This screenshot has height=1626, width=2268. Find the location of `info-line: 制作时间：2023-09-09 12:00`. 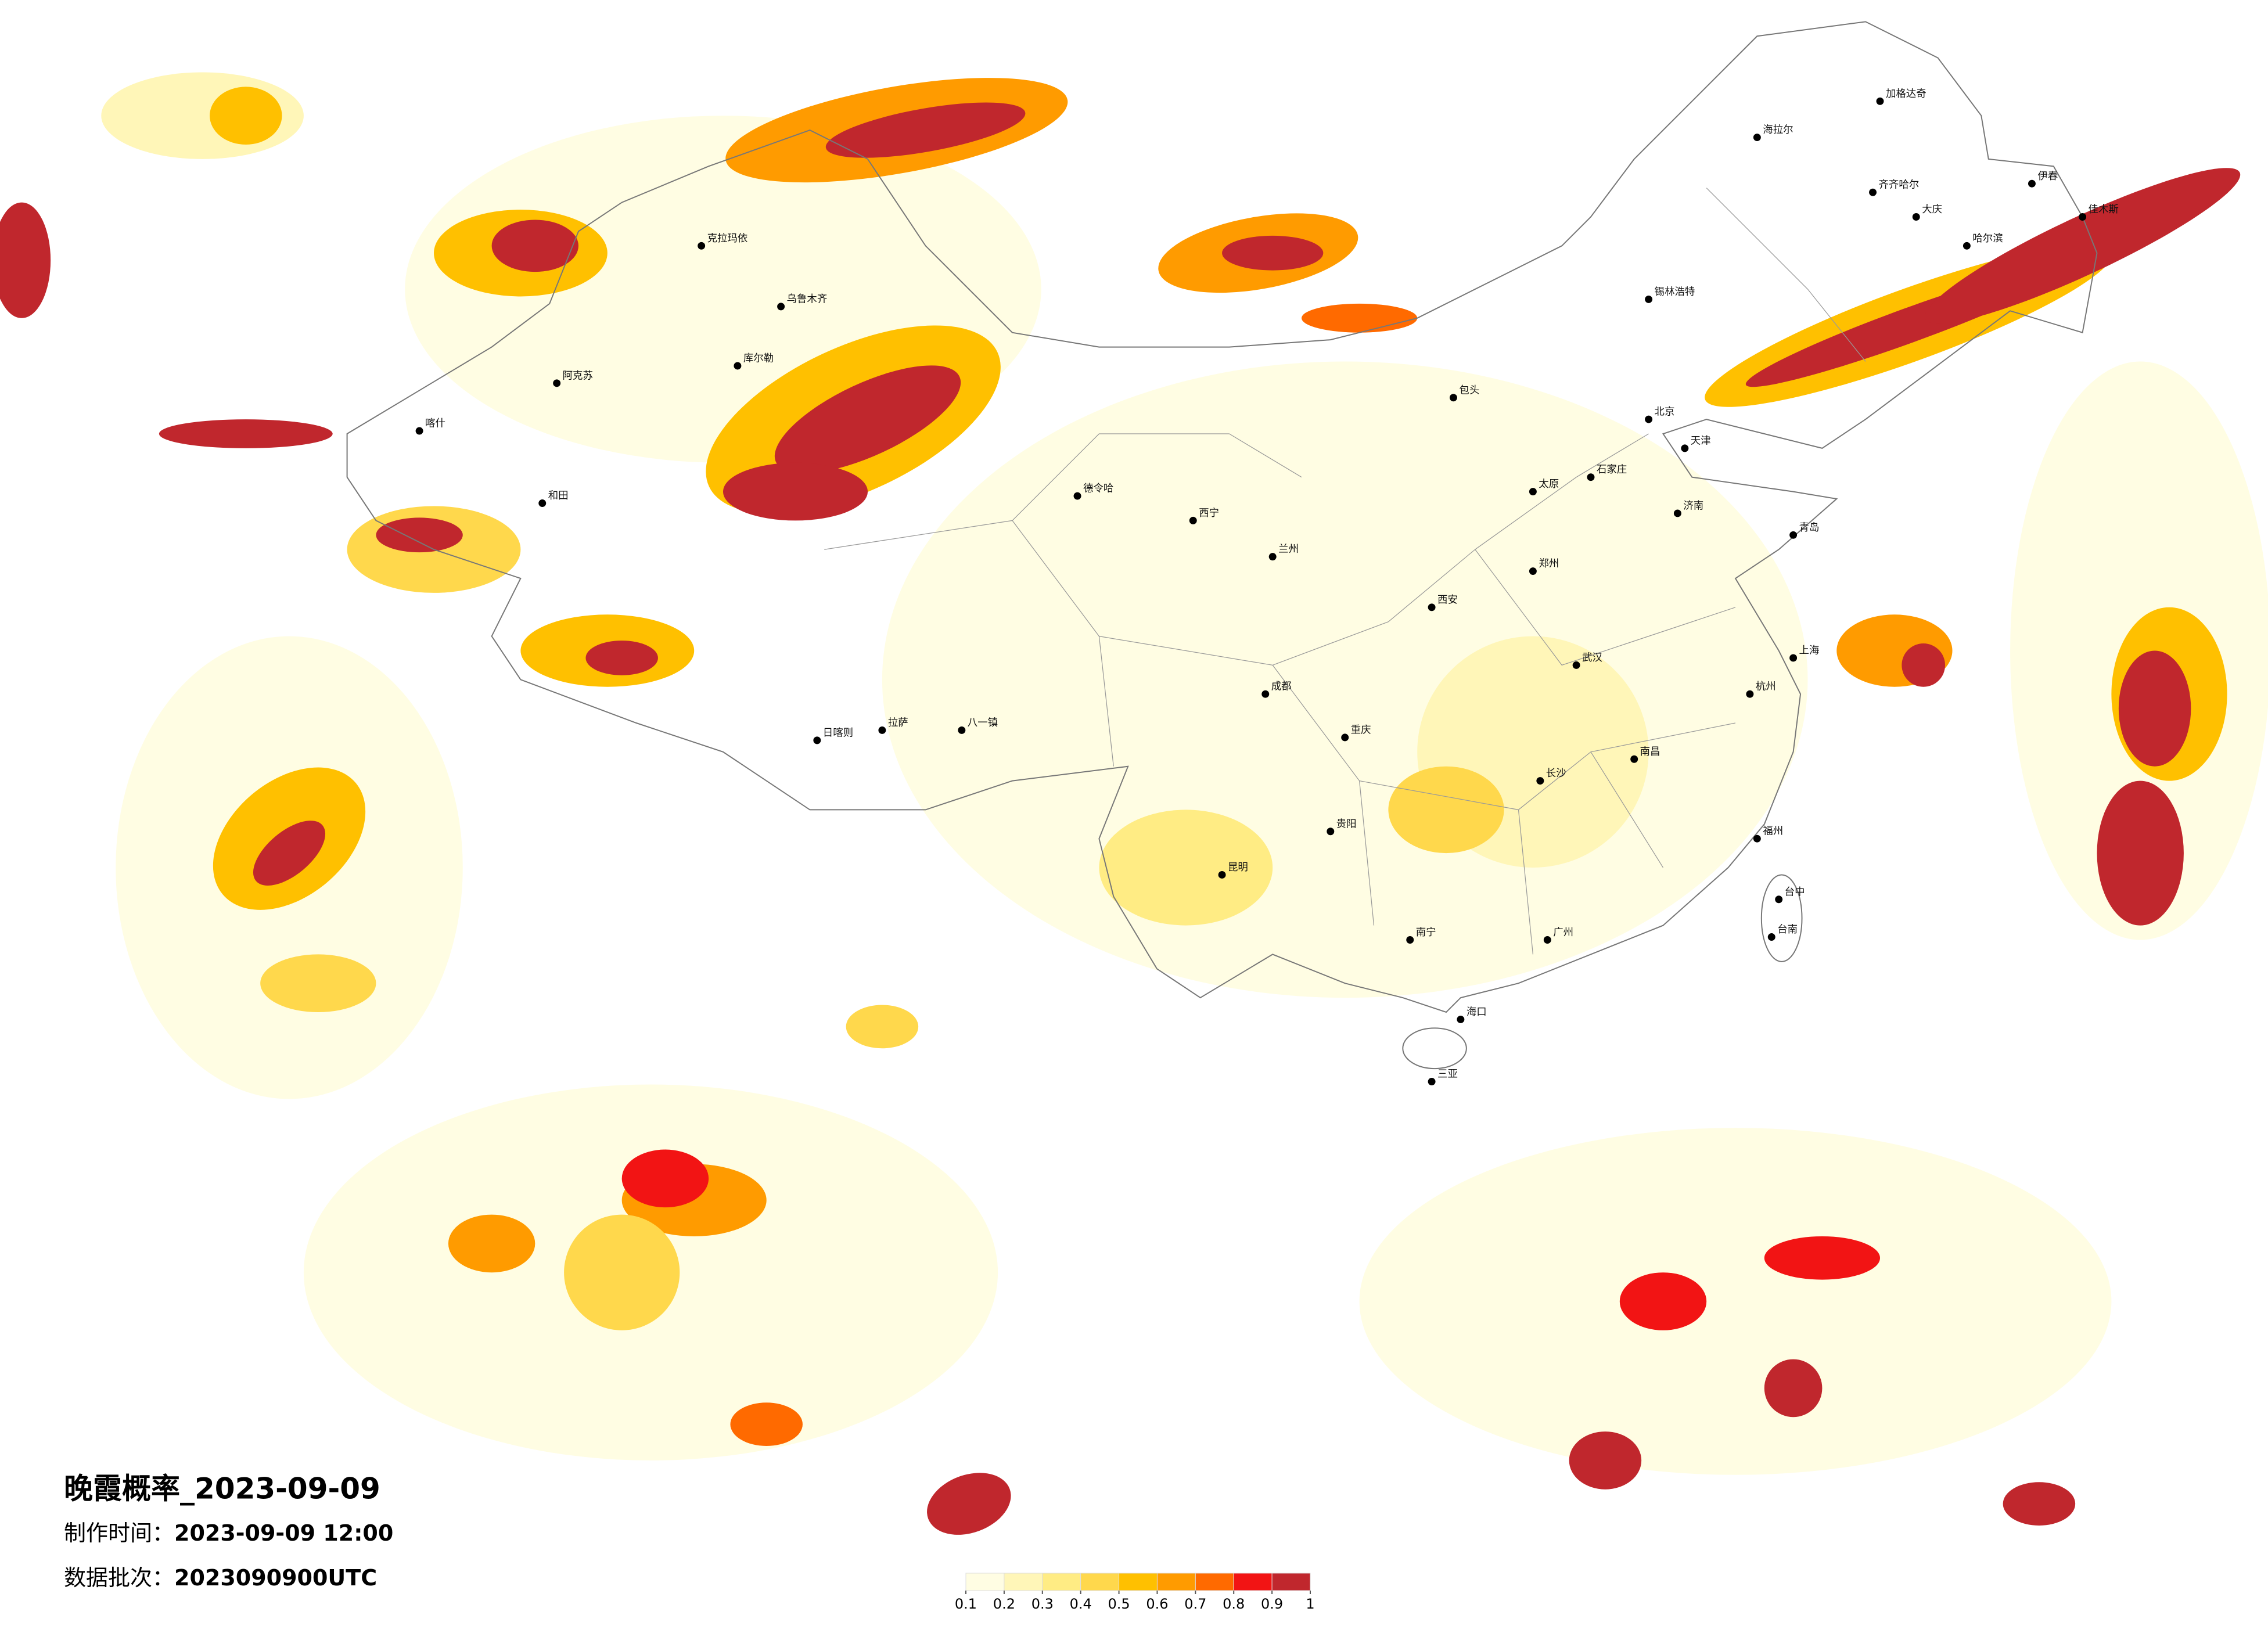

info-line: 制作时间：2023-09-09 12:00 is located at coordinates (228, 1533).